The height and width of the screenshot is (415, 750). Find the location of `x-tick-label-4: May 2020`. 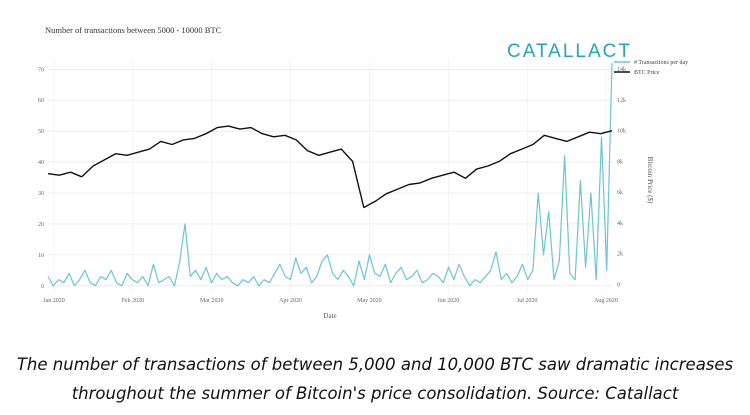

x-tick-label-4: May 2020 is located at coordinates (369, 301).